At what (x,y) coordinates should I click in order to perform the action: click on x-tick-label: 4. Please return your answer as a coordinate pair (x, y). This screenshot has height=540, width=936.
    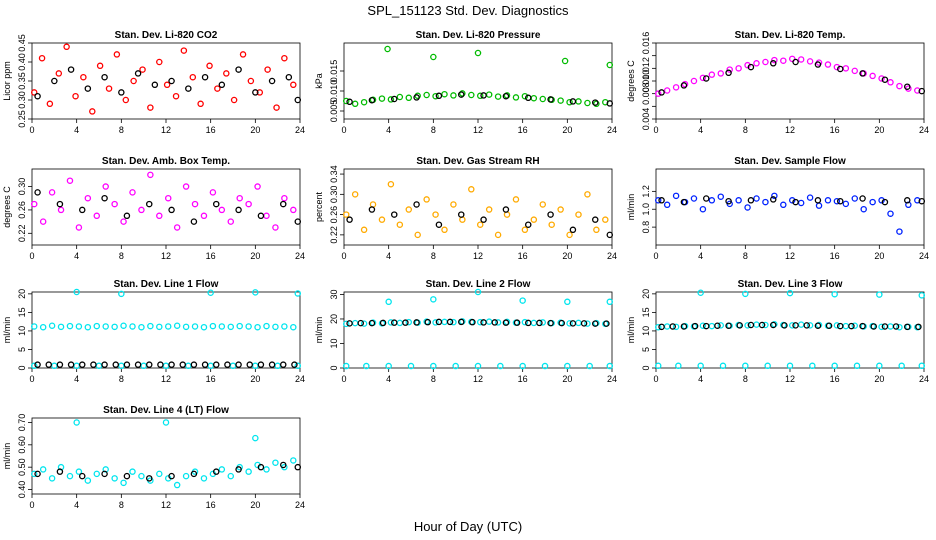
    Looking at the image, I should click on (76, 505).